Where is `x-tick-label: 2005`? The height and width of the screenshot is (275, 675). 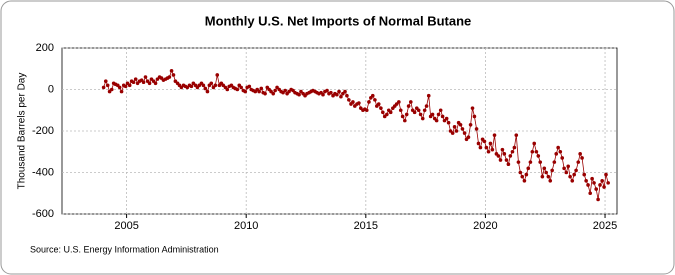
x-tick-label: 2005 is located at coordinates (126, 226).